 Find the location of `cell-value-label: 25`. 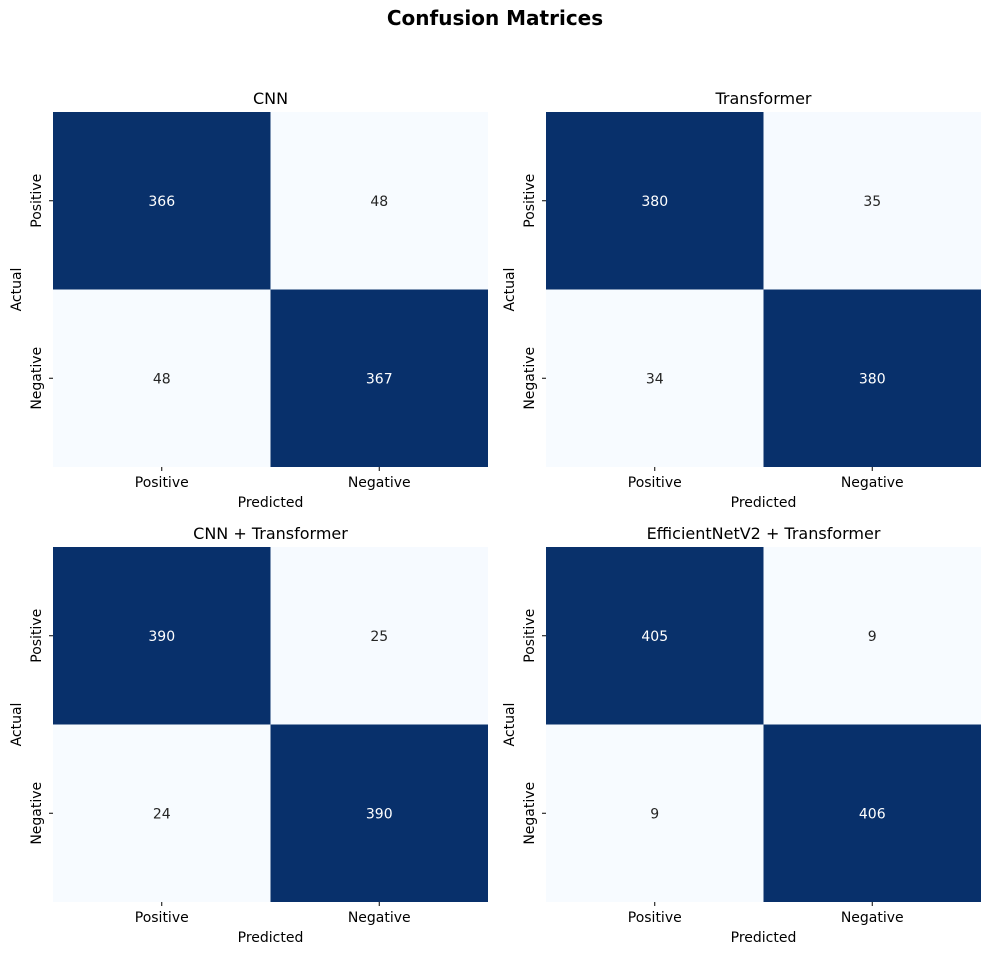

cell-value-label: 25 is located at coordinates (379, 637).